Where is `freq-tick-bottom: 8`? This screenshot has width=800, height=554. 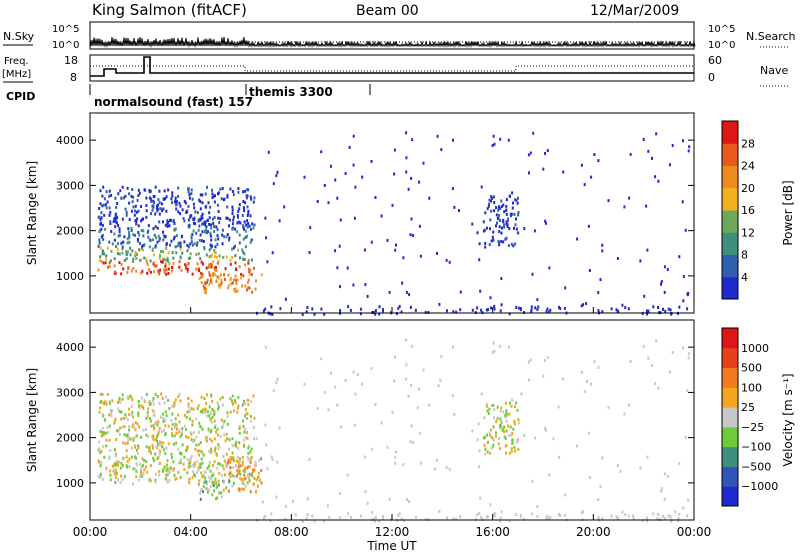
freq-tick-bottom: 8 is located at coordinates (73, 77).